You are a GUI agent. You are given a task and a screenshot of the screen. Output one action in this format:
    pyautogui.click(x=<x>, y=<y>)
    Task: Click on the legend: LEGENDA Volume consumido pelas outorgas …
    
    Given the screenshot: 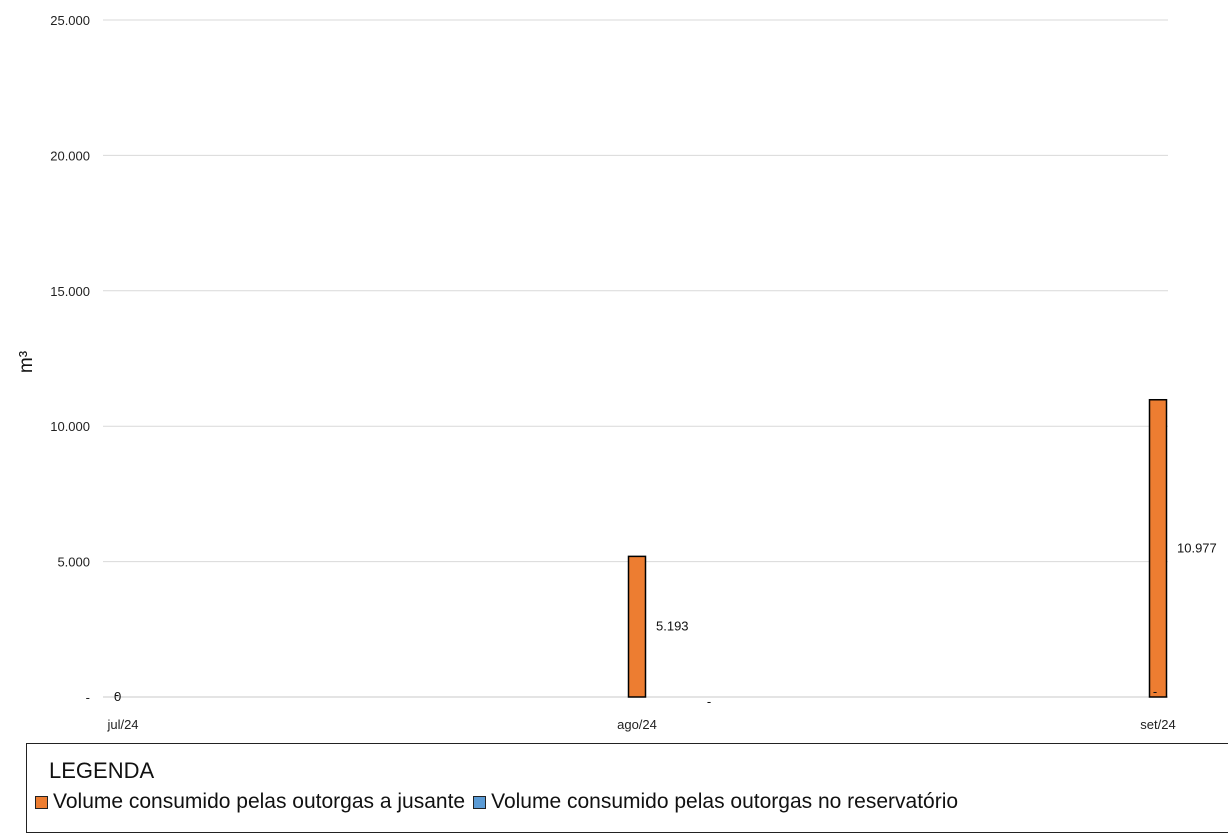 What is the action you would take?
    pyautogui.click(x=627, y=788)
    